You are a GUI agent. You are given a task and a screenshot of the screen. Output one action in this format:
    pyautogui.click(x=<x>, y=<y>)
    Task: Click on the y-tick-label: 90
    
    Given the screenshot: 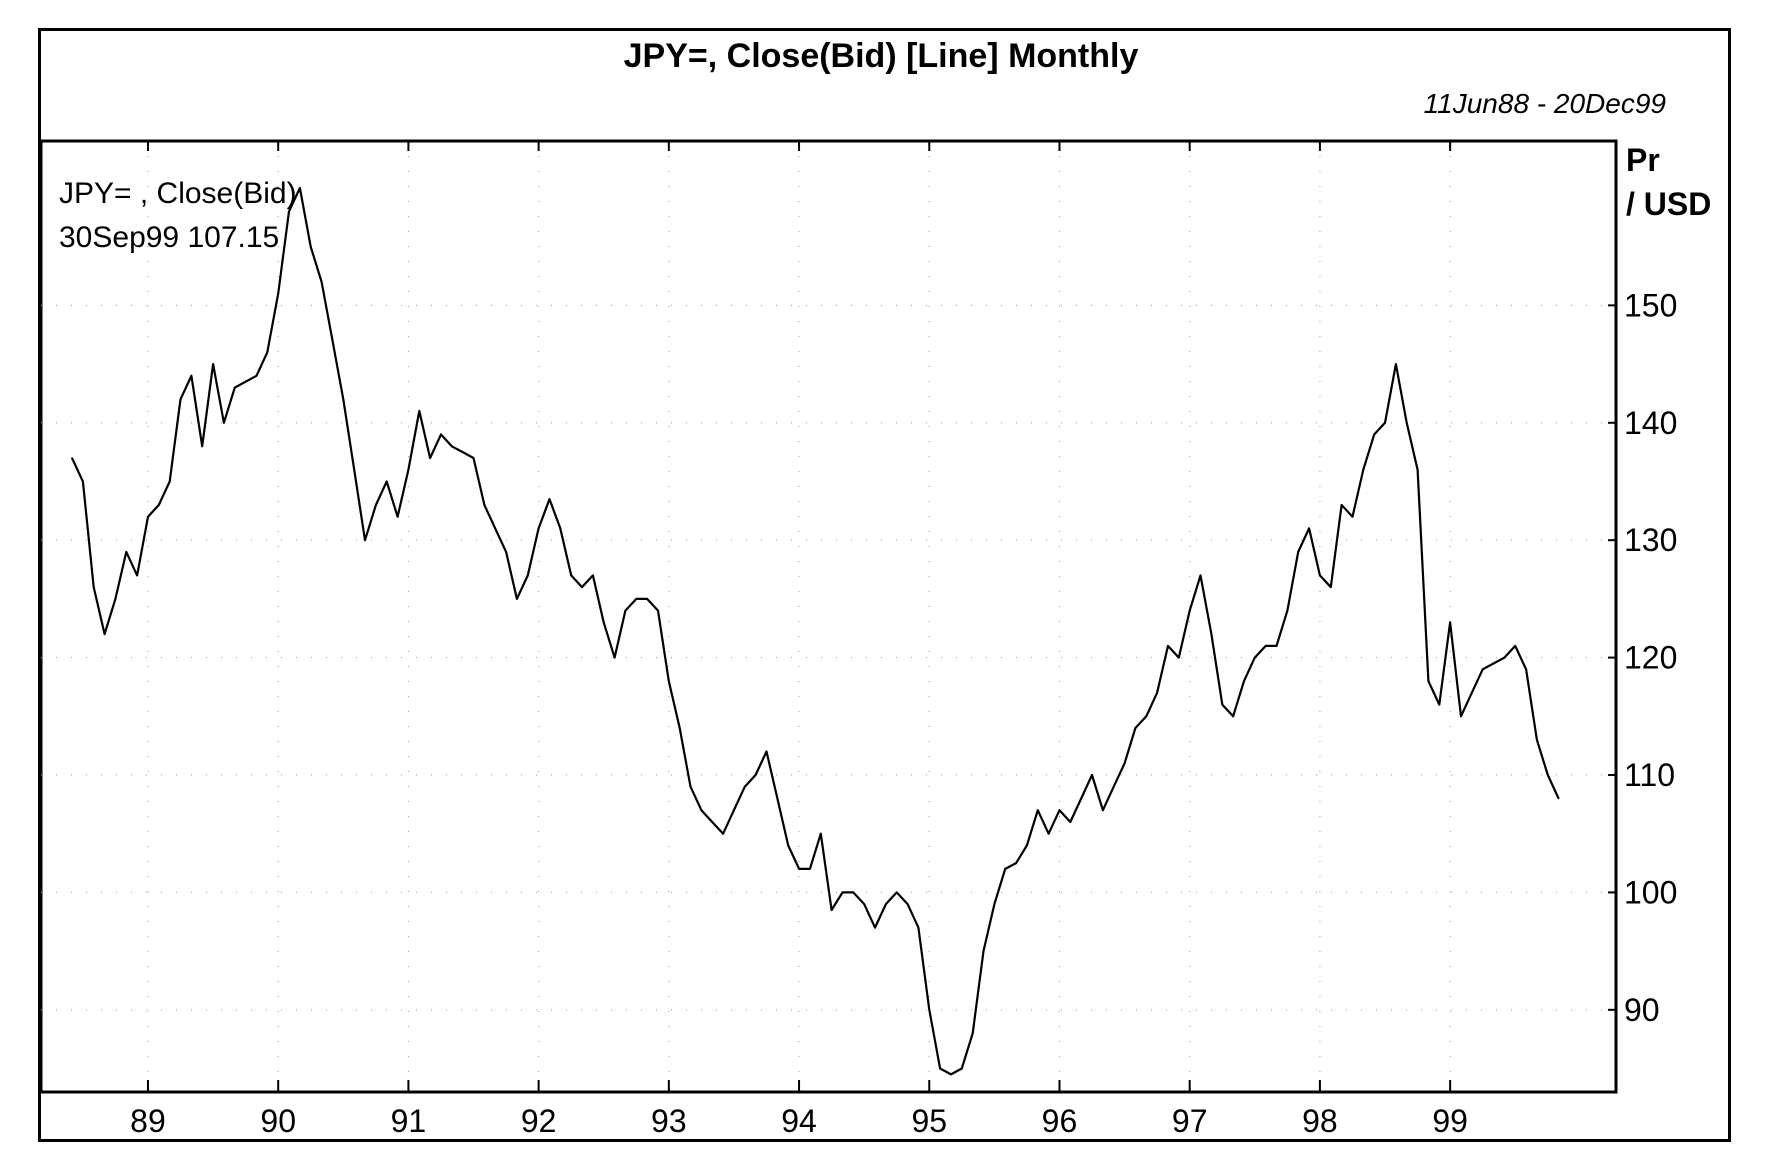 What is the action you would take?
    pyautogui.click(x=1642, y=1010)
    